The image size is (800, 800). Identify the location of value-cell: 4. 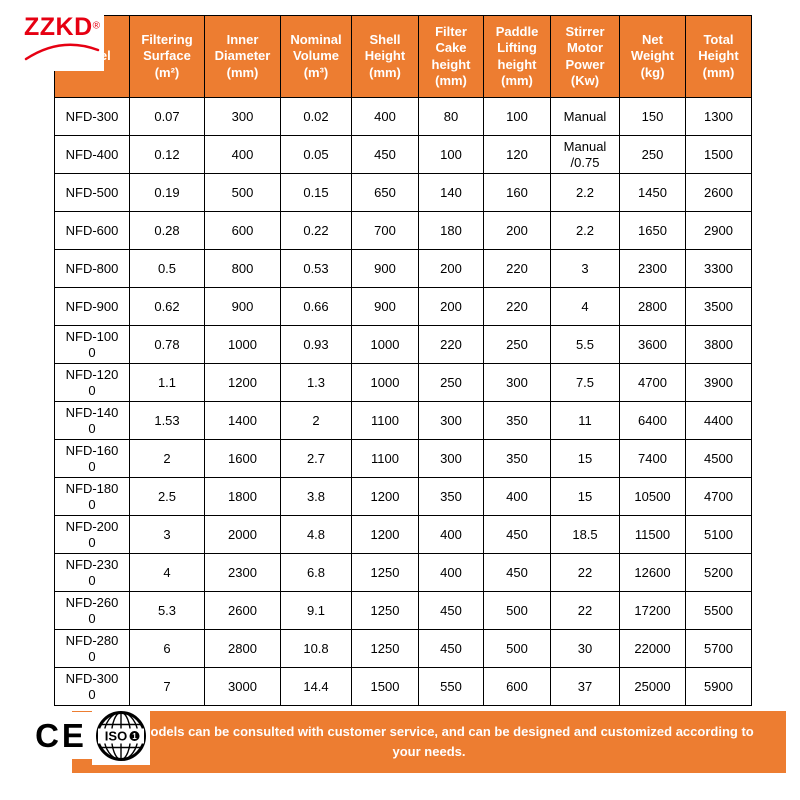
(585, 306).